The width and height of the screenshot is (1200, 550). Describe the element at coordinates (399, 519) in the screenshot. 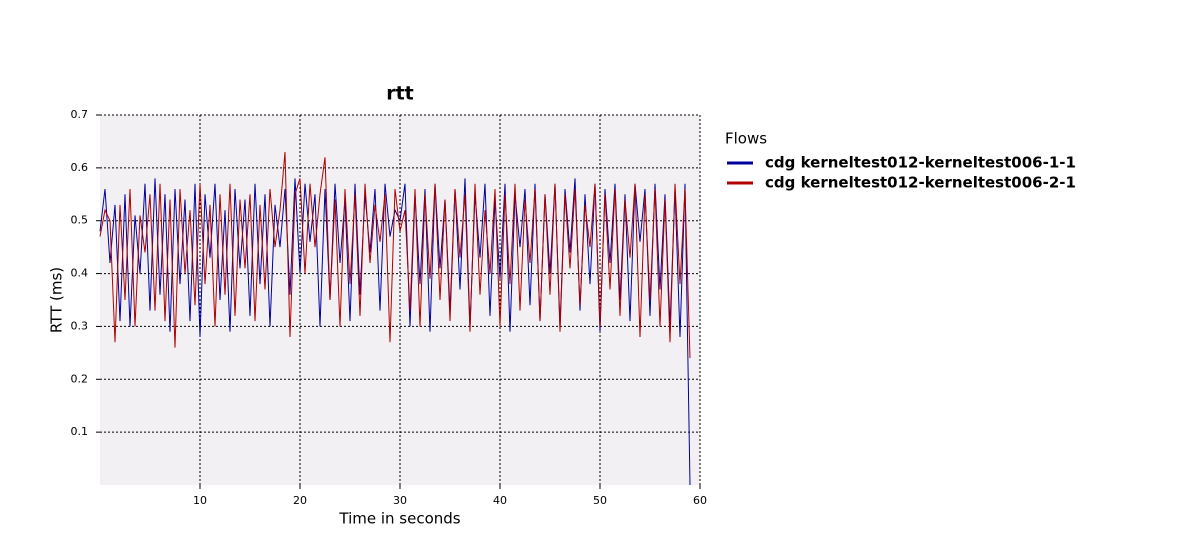

I see `x-axis-label: Time in seconds` at that location.